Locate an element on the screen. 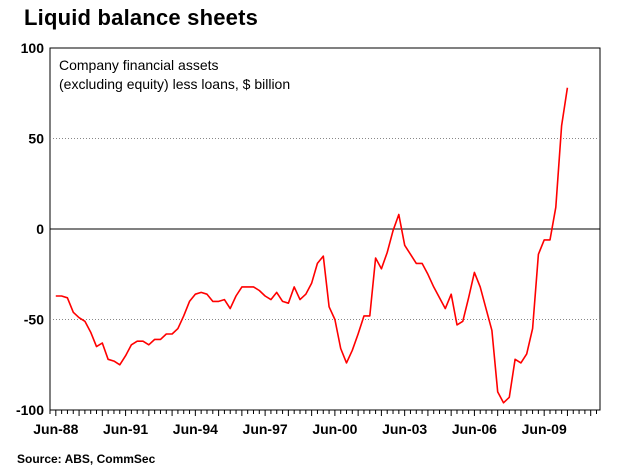 Image resolution: width=621 pixels, height=475 pixels. x-tick-label: Jun-06 is located at coordinates (474, 429).